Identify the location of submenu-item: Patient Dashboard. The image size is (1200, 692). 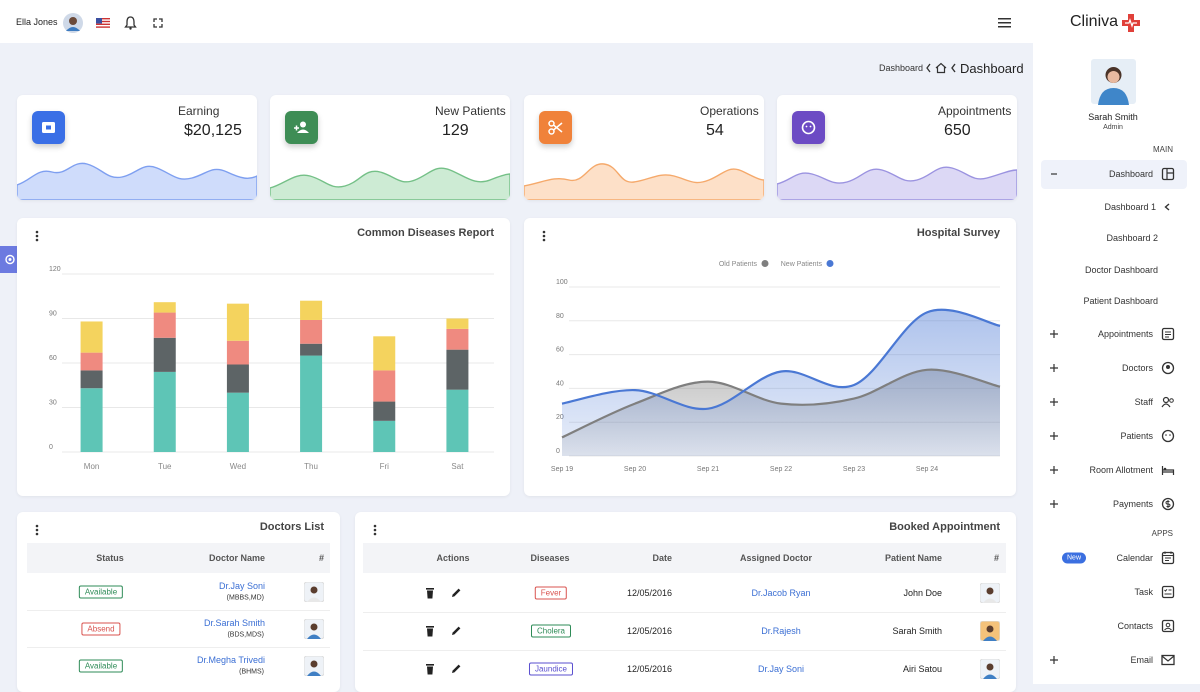
(1120, 301).